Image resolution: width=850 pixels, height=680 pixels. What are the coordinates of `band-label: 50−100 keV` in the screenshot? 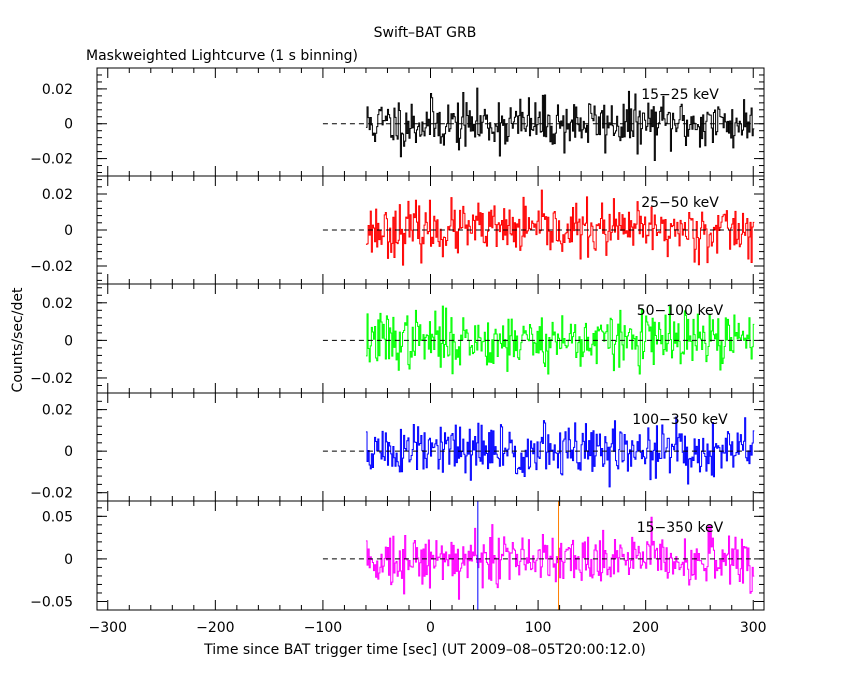 It's located at (680, 311).